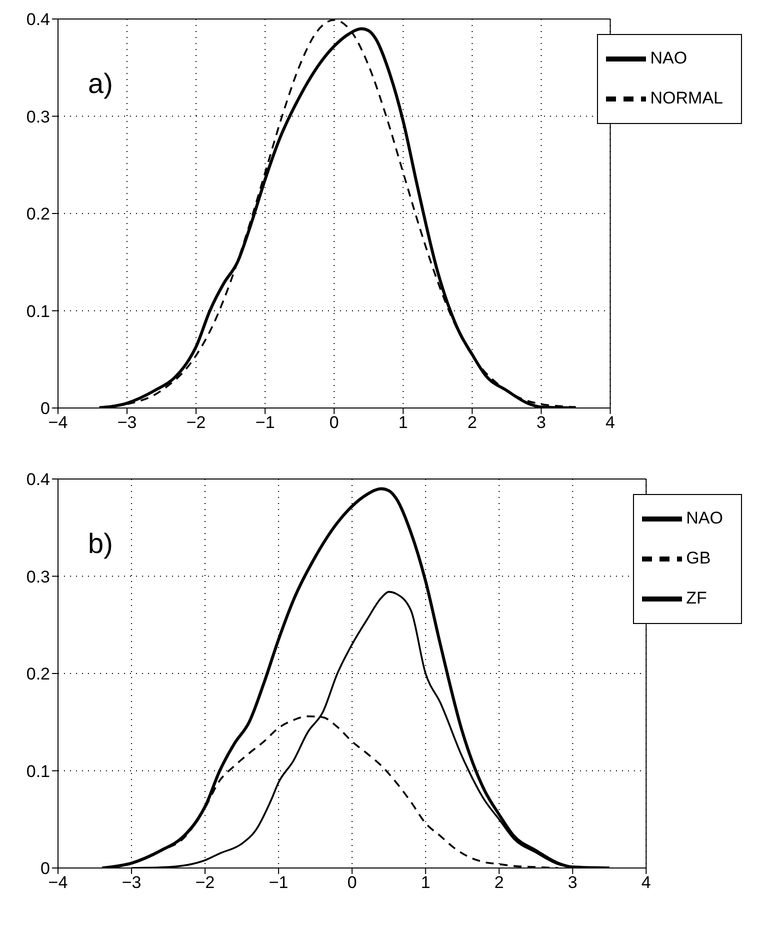  I want to click on legend-label: GB, so click(698, 558).